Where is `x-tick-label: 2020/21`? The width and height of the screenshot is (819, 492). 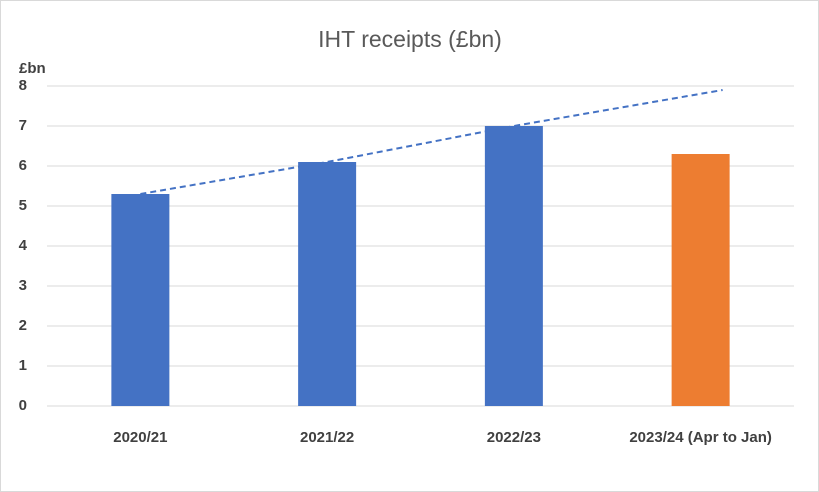 x-tick-label: 2020/21 is located at coordinates (140, 437).